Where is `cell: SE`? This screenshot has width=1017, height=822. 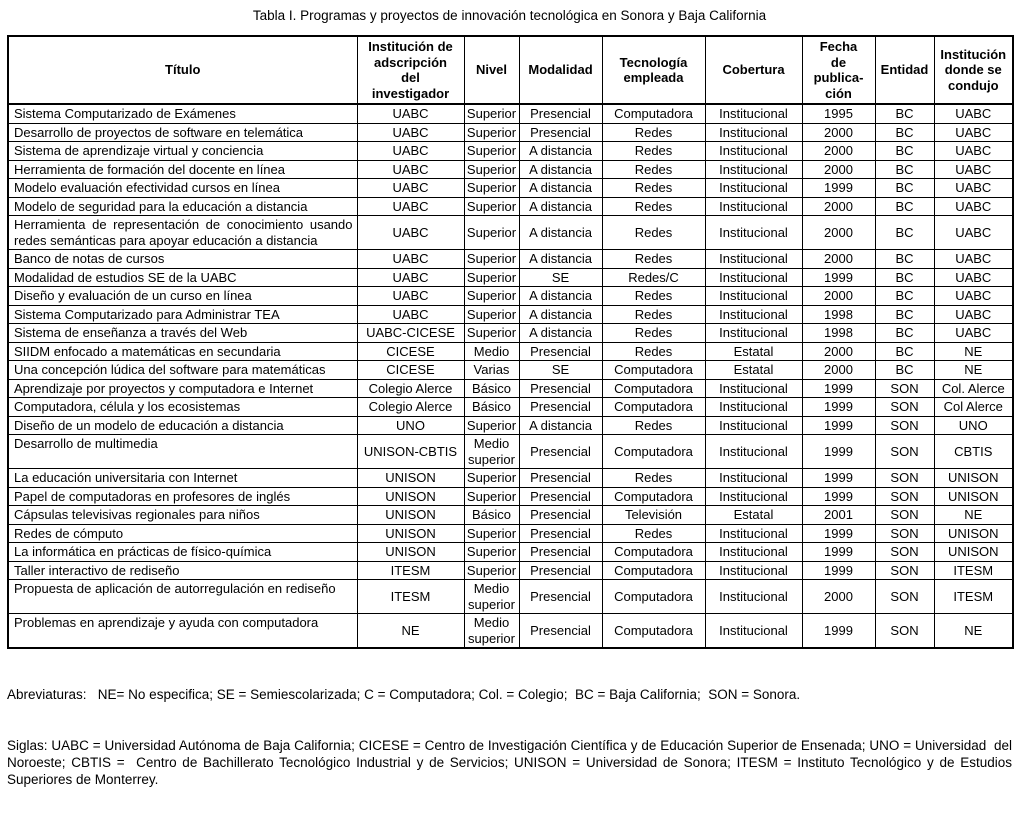 cell: SE is located at coordinates (560, 277).